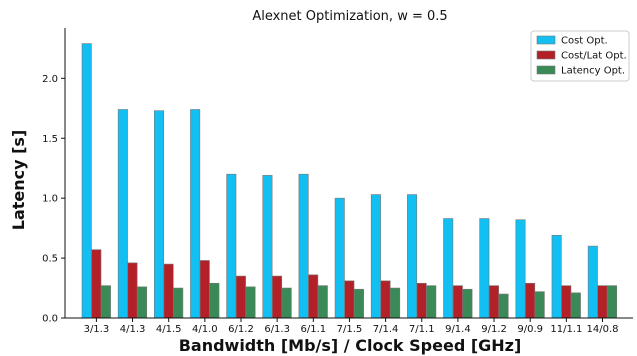 The width and height of the screenshot is (637, 356). Describe the element at coordinates (349, 16) in the screenshot. I see `chart-title: Alexnet Optimization, w = 0.5` at that location.